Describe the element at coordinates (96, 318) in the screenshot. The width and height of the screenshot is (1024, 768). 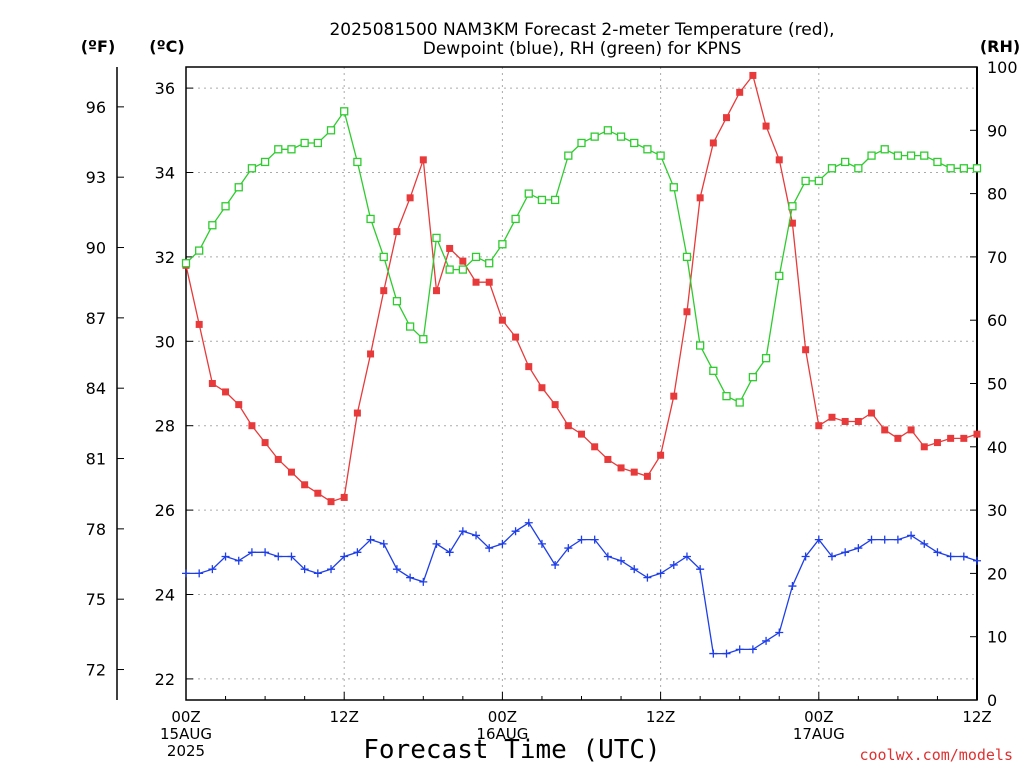
I see `fahrenheit-tick-label: 87` at that location.